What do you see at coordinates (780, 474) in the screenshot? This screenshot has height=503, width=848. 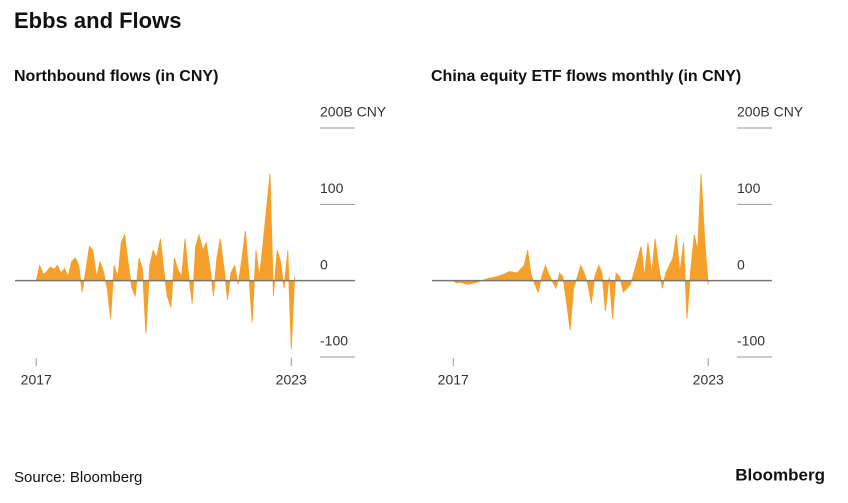 I see `brand: Bloomberg` at bounding box center [780, 474].